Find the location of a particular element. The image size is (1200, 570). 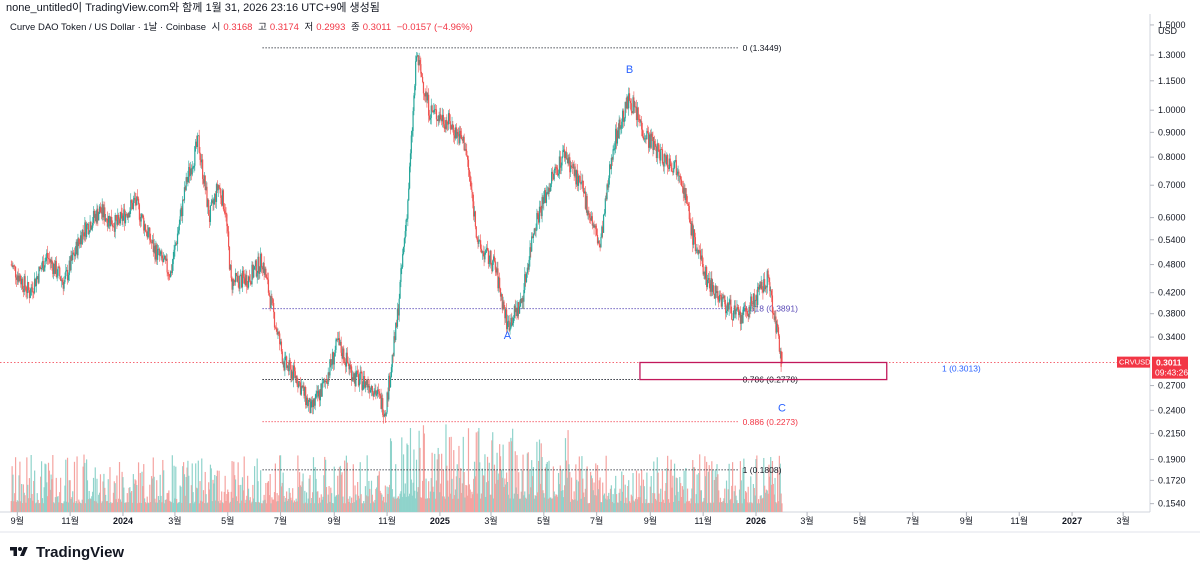

x-tick-label: 9월 is located at coordinates (650, 520).